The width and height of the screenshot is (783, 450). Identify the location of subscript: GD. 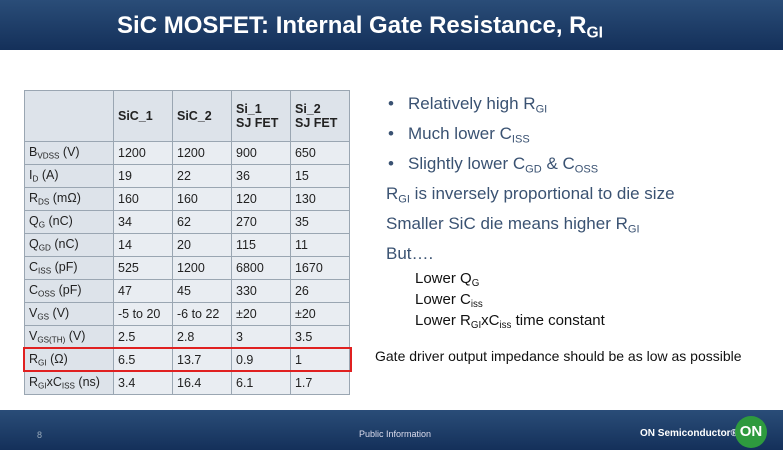
(44, 248).